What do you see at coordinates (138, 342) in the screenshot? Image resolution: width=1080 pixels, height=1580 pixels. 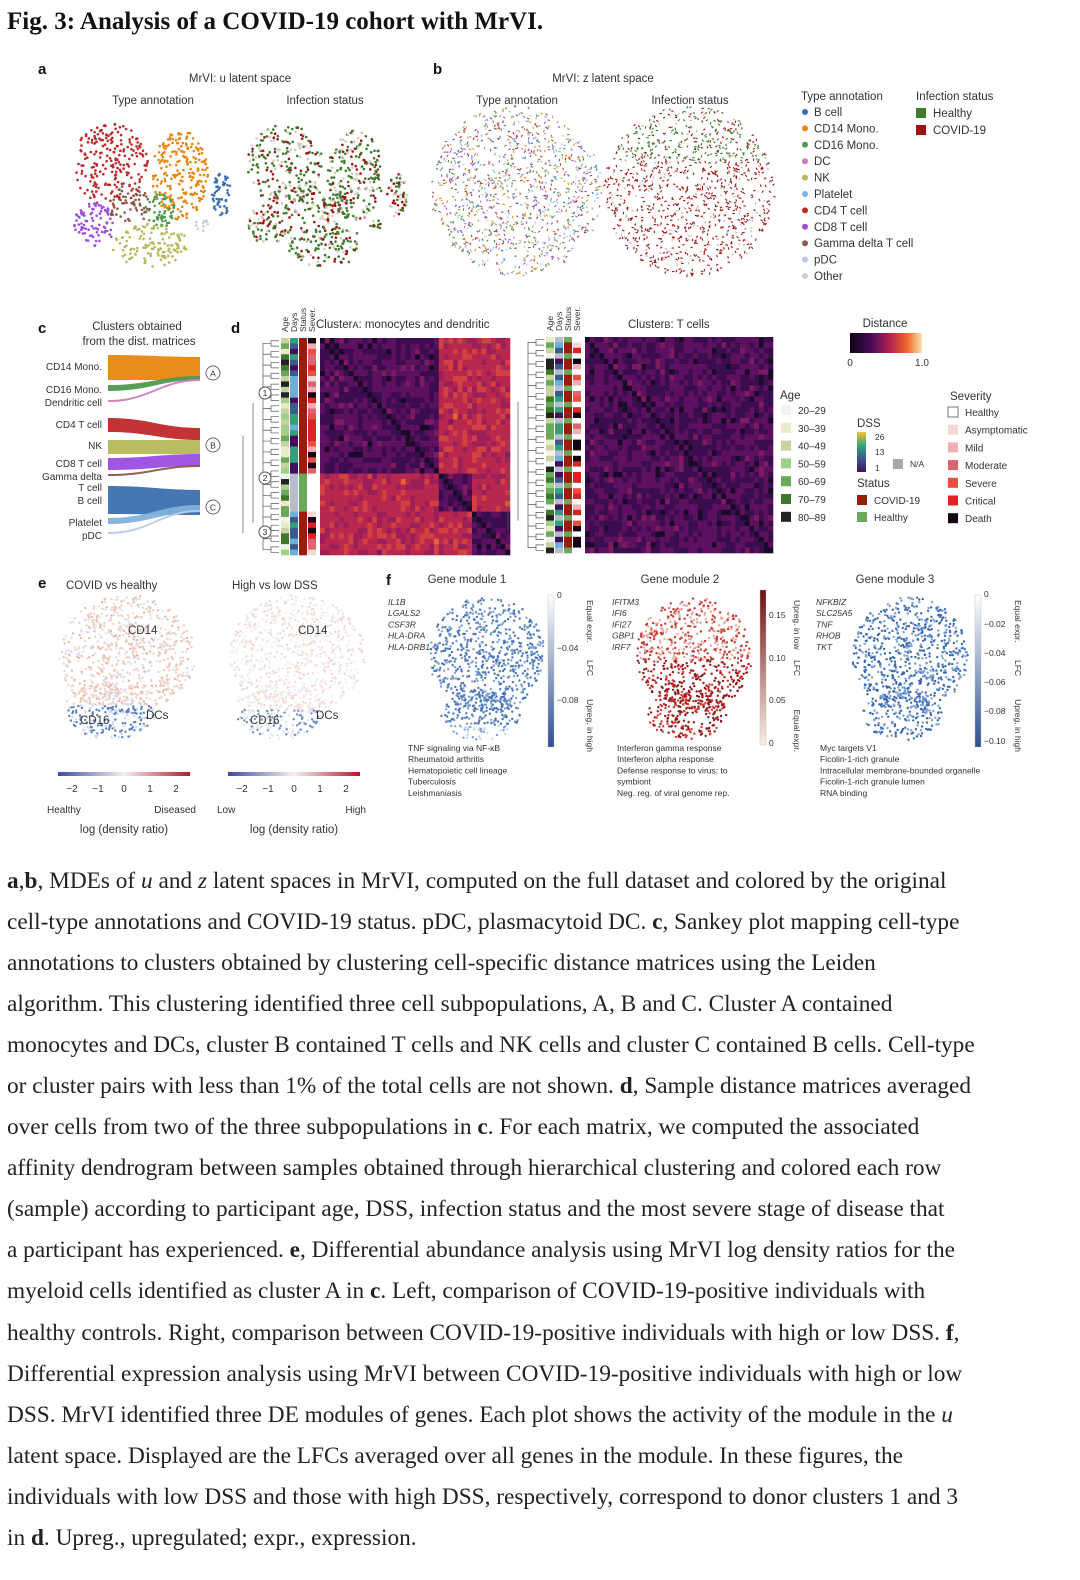 I see `sankey-title-2: from the dist. matrices` at bounding box center [138, 342].